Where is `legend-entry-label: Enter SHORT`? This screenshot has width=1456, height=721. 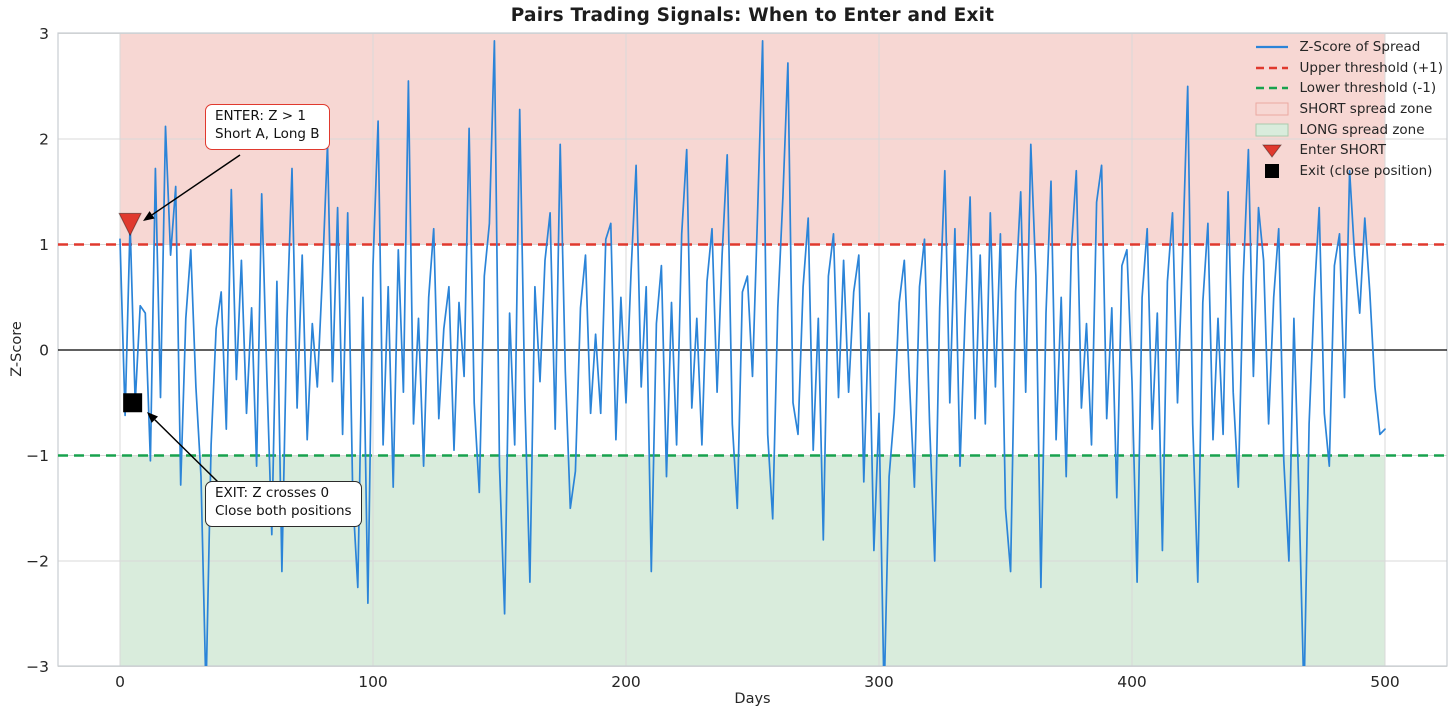 legend-entry-label: Enter SHORT is located at coordinates (1343, 150).